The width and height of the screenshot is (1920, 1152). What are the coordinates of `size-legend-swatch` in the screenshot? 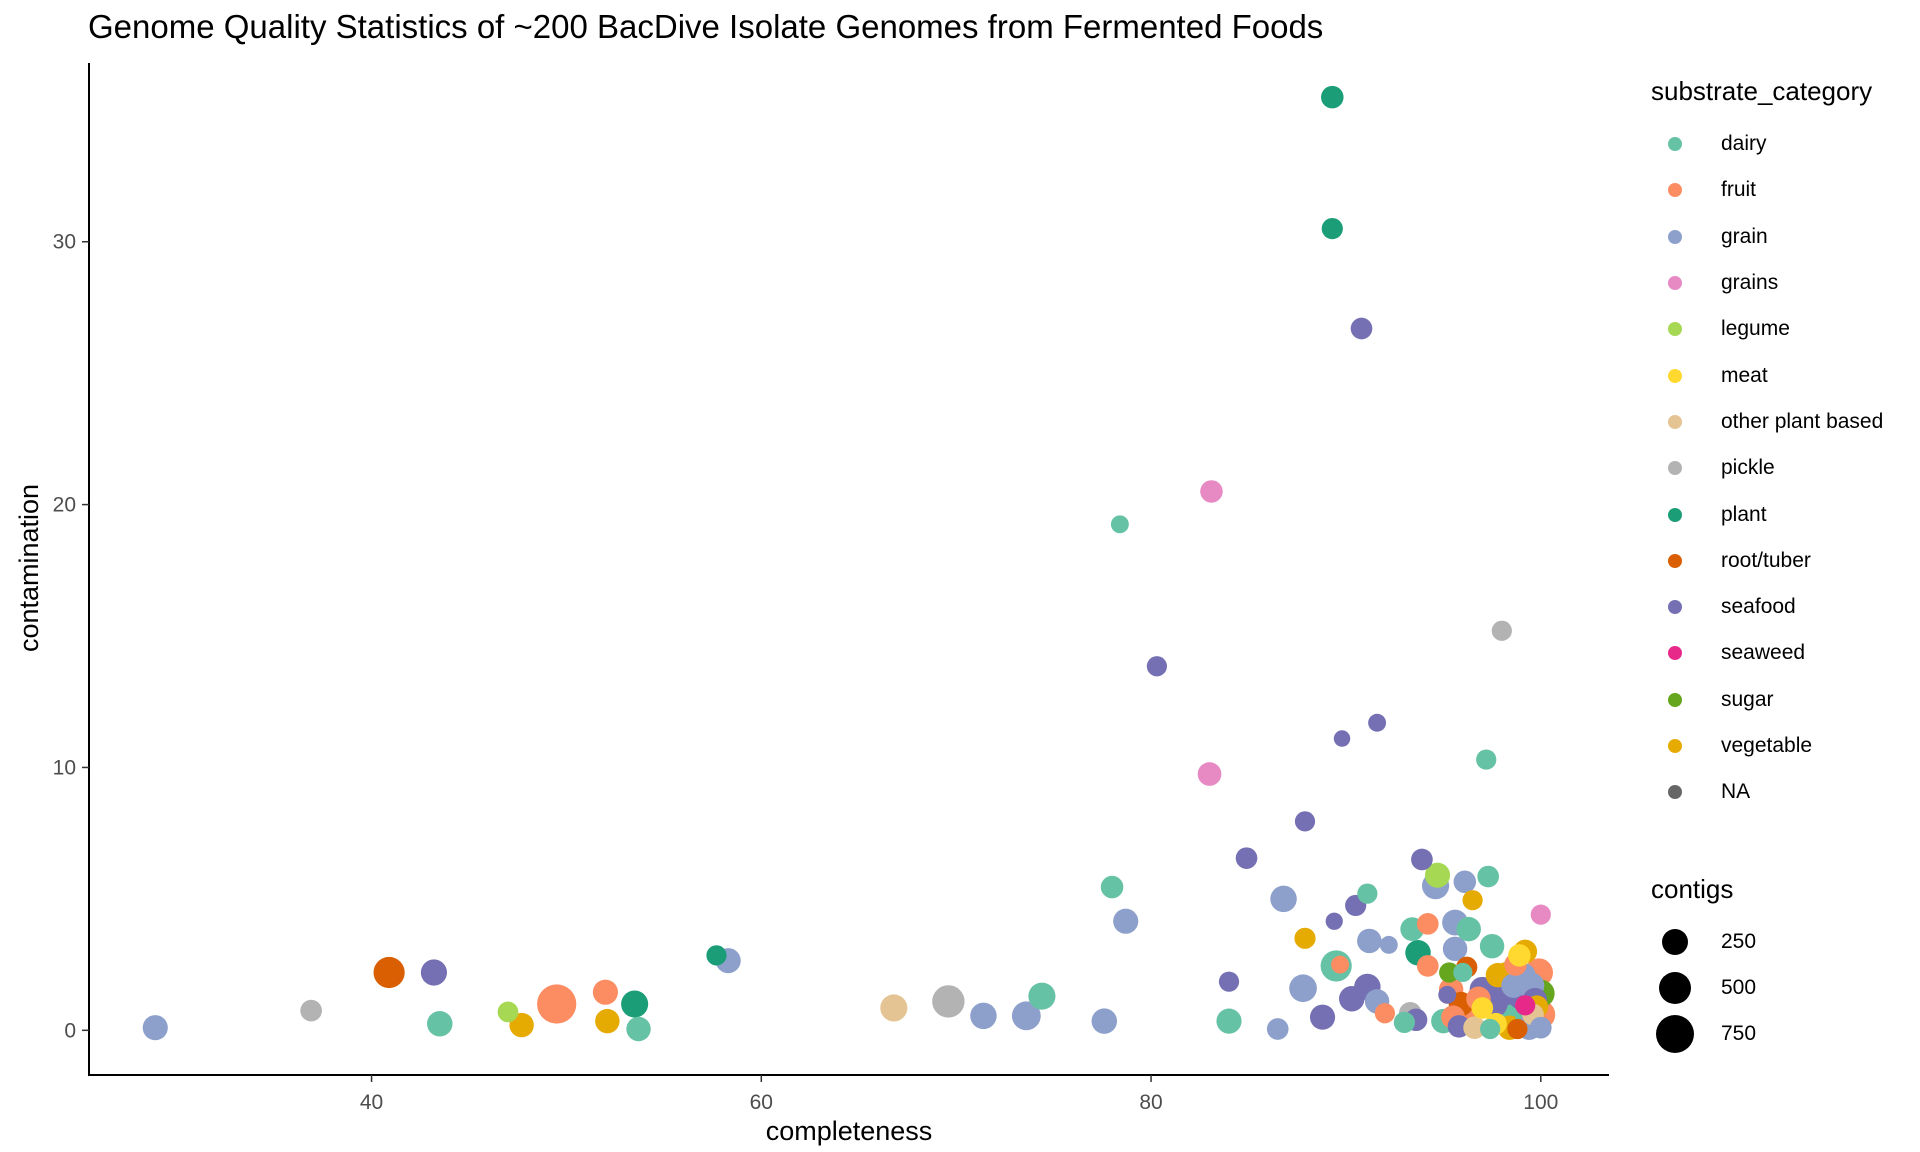 It's located at (1675, 942).